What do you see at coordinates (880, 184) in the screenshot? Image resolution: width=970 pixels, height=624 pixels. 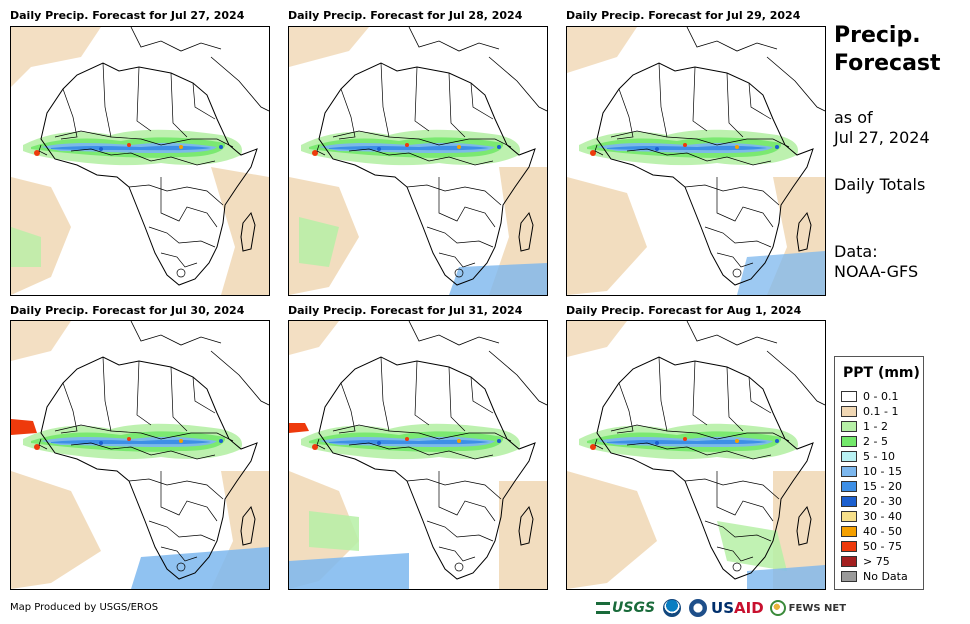 I see `totals-label: Daily Totals` at bounding box center [880, 184].